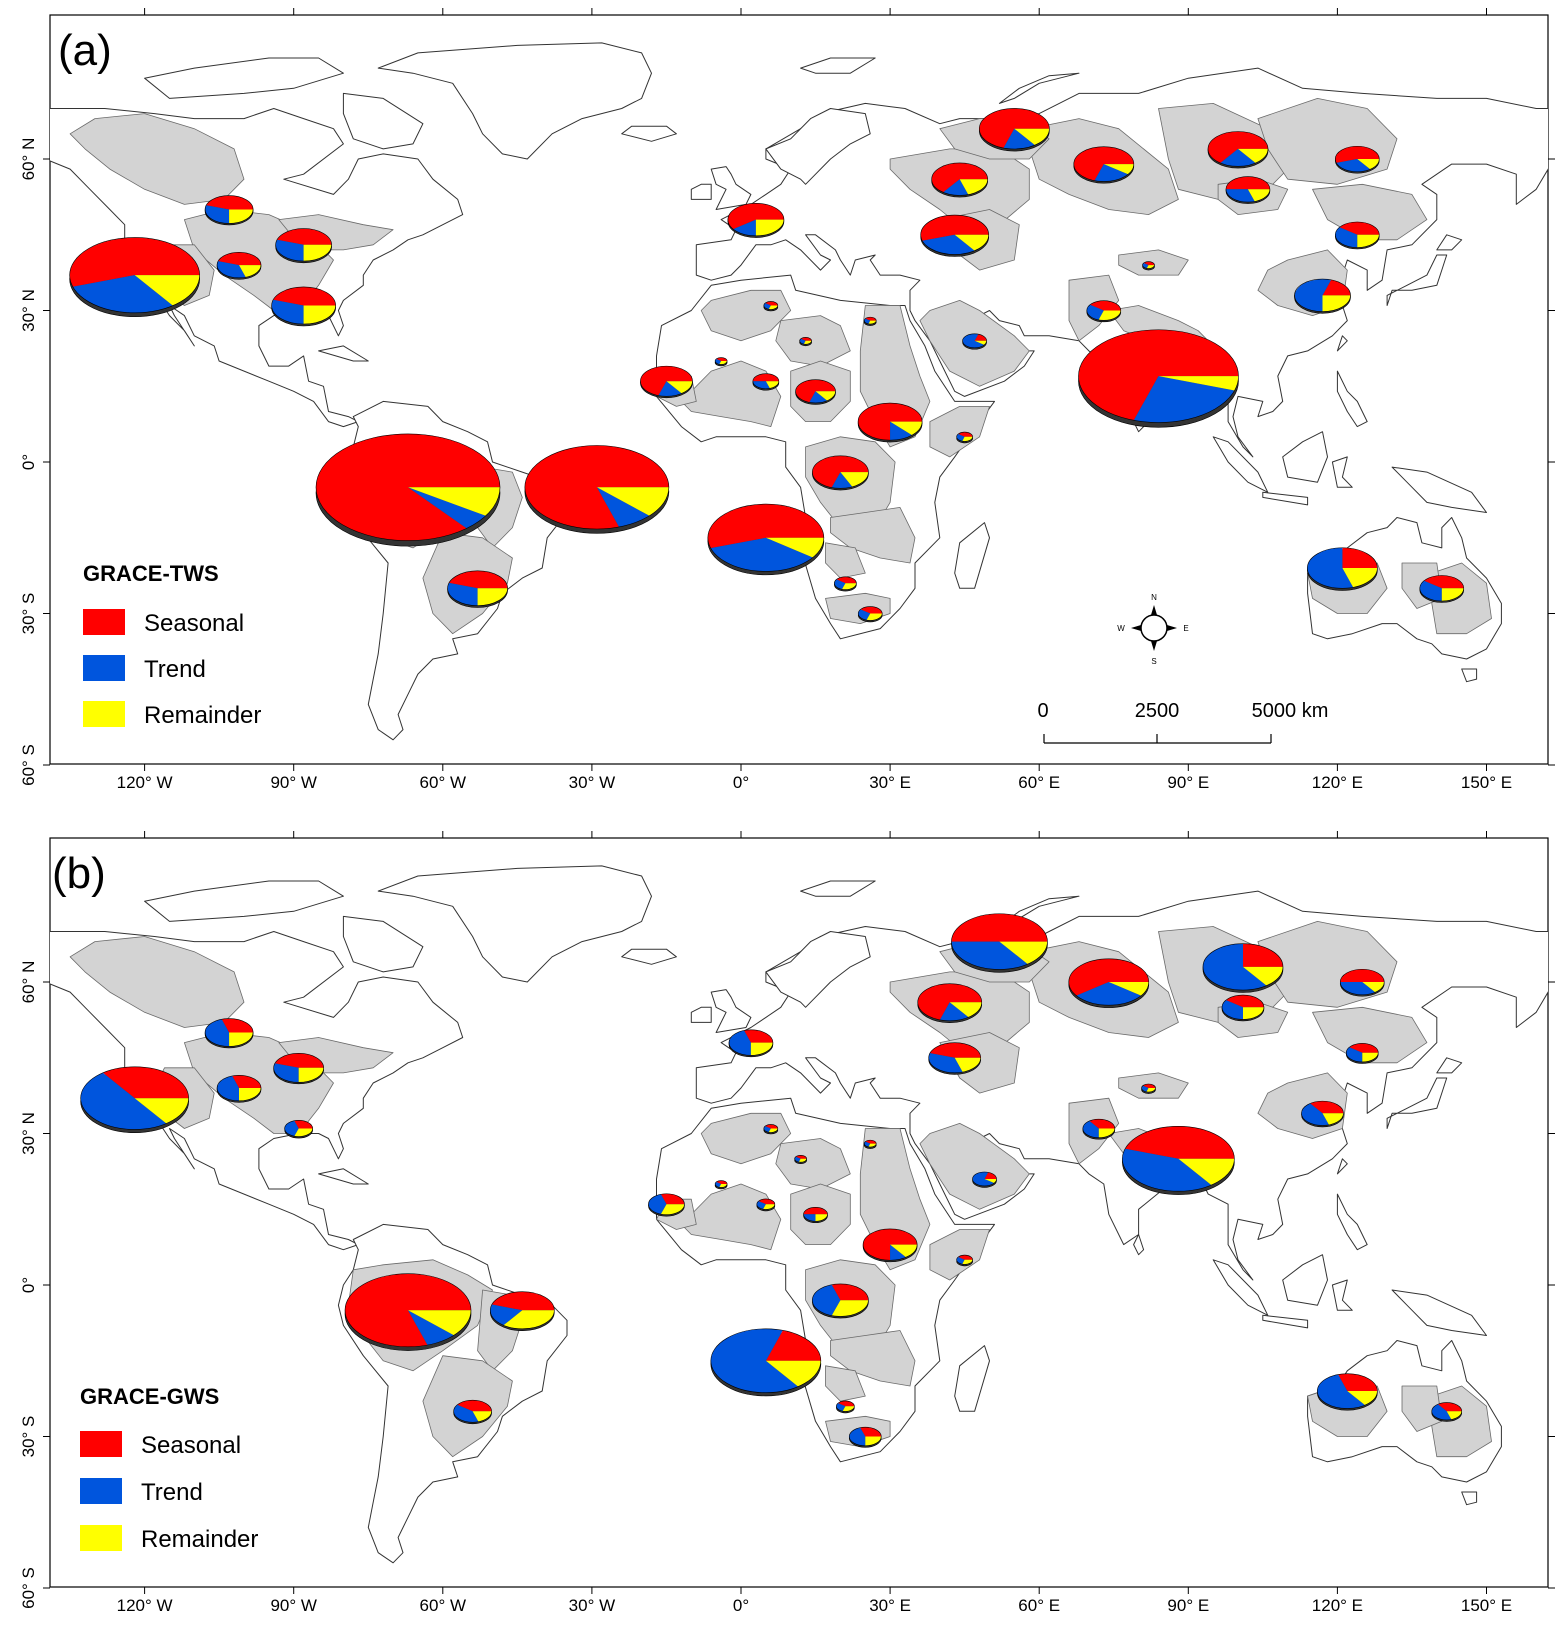  What do you see at coordinates (1172, 628) in the screenshot?
I see `compass-east-arrow-icon` at bounding box center [1172, 628].